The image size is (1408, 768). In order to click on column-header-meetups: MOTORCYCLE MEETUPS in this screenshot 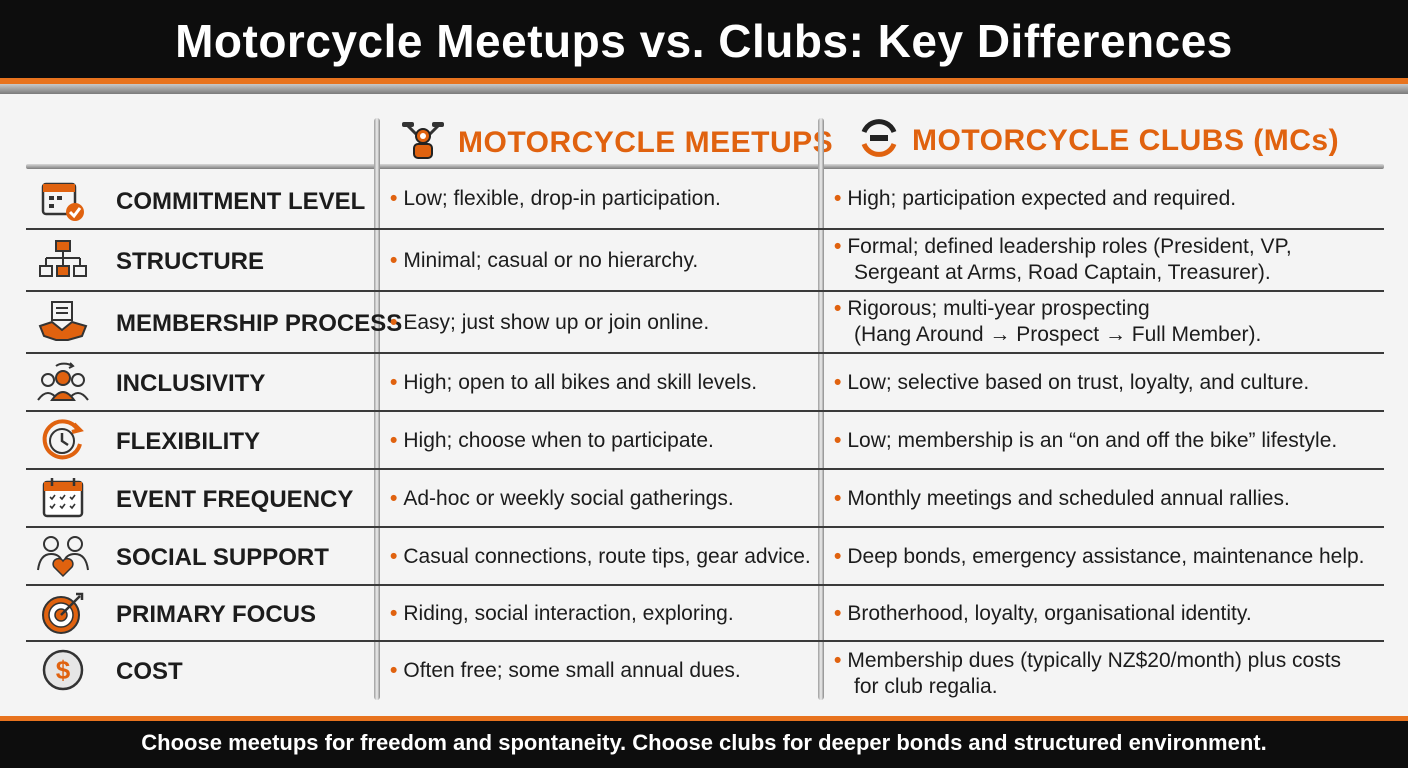, I will do `click(615, 144)`.